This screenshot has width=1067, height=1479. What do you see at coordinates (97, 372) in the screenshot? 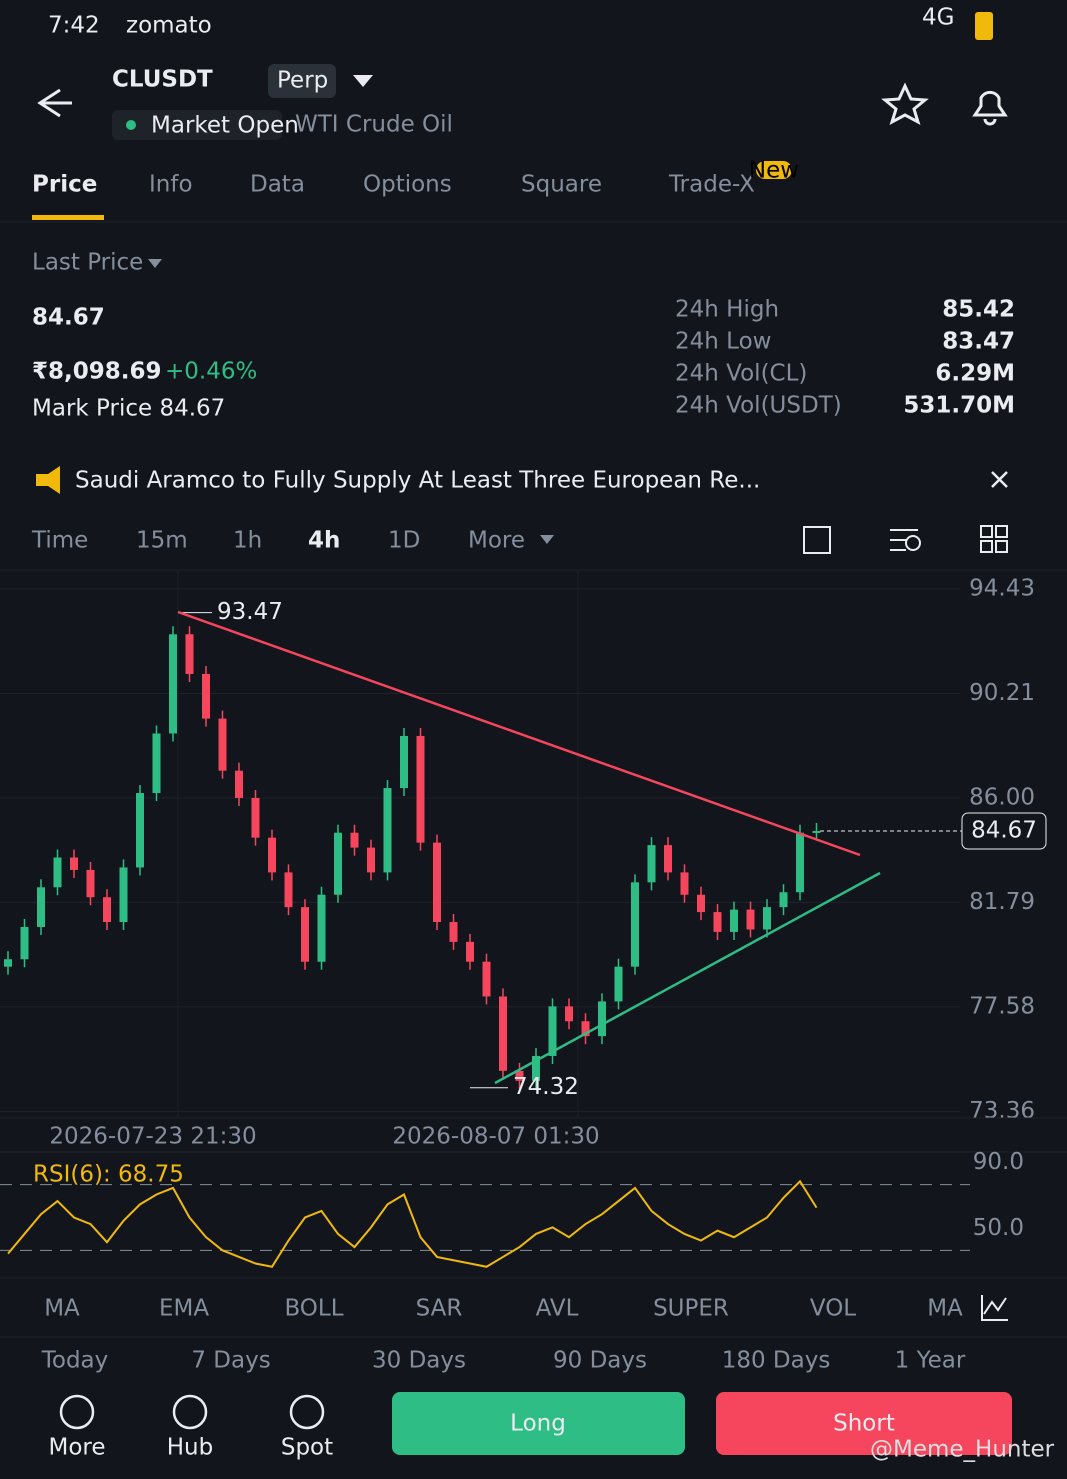
I see `inr-price: ₹8,098.69` at bounding box center [97, 372].